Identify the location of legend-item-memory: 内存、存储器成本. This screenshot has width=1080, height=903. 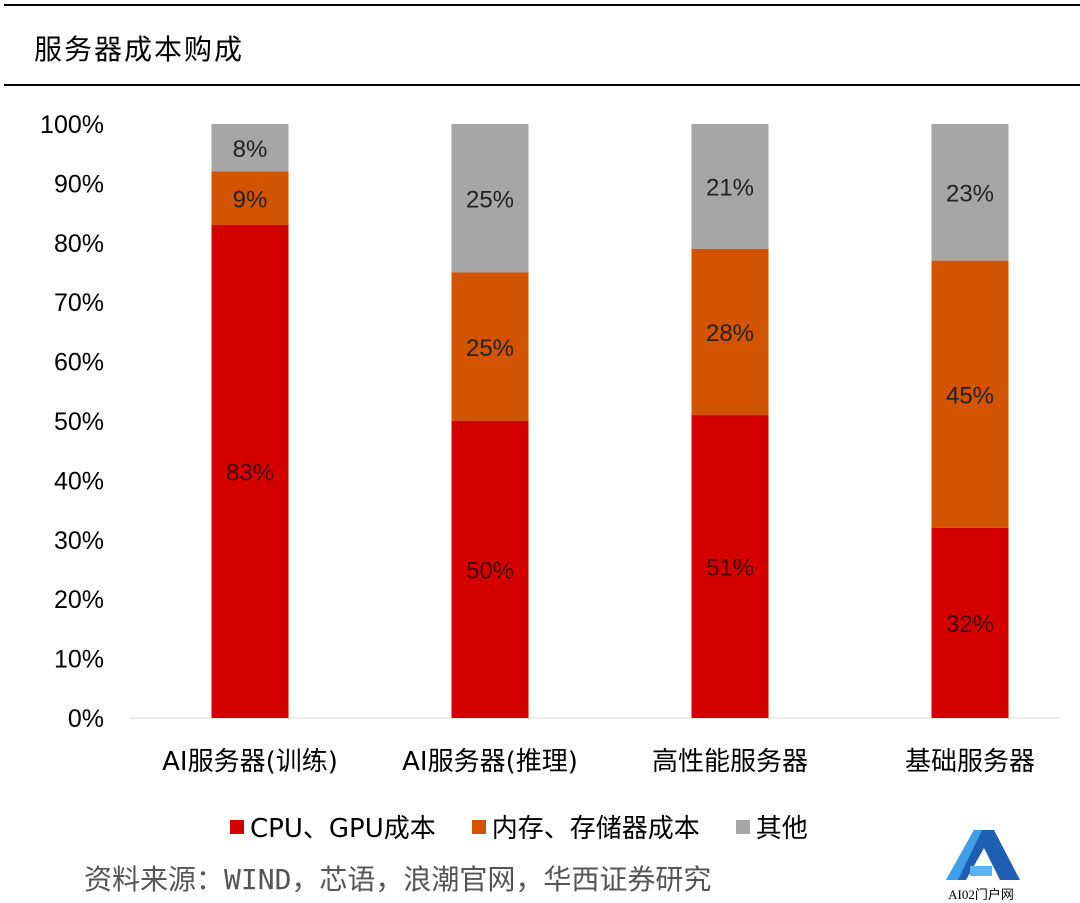
(585, 826).